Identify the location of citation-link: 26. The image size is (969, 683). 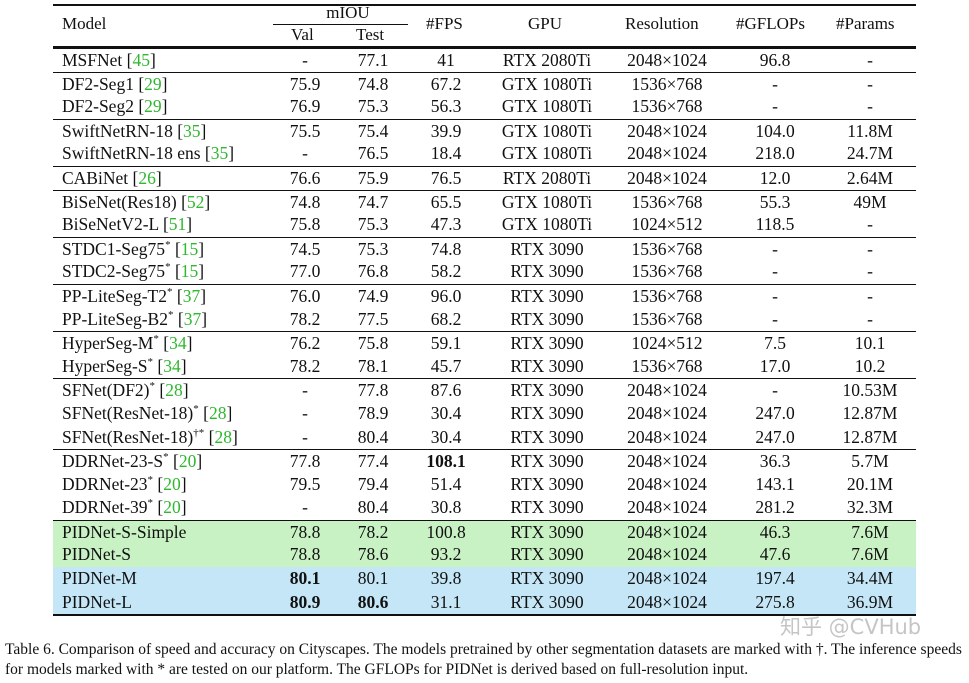
(147, 177).